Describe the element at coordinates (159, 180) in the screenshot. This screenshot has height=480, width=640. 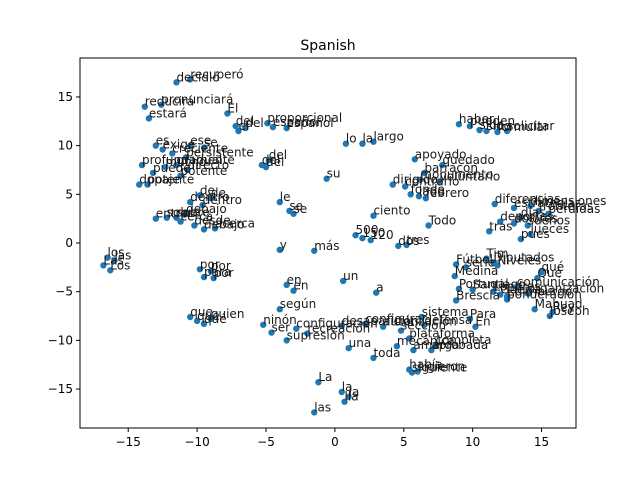
I see `point-label: dopaje` at that location.